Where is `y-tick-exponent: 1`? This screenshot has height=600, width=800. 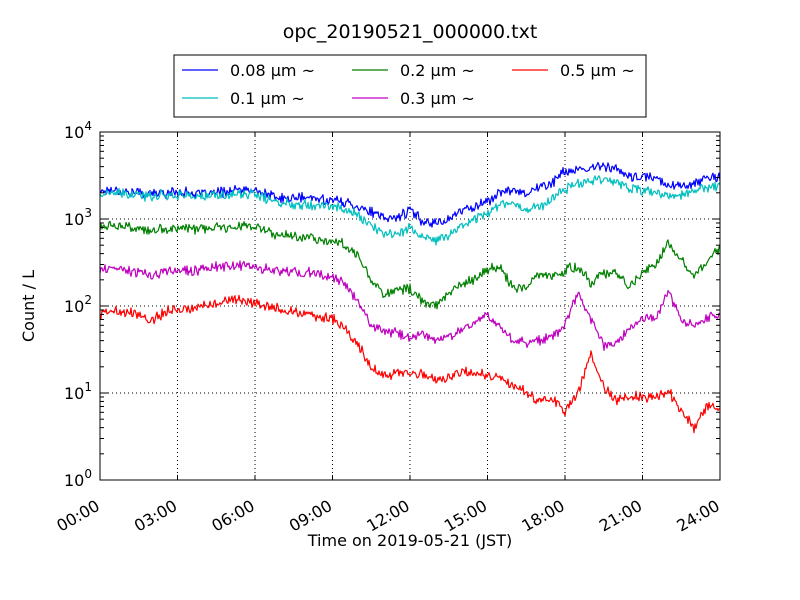
y-tick-exponent: 1 is located at coordinates (88, 387).